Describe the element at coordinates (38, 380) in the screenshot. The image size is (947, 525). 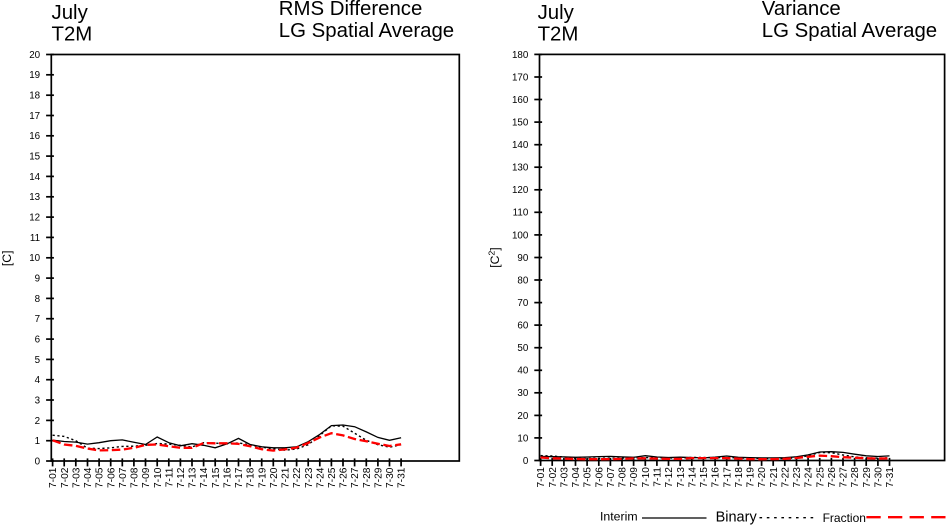
I see `svg-text: 4` at that location.